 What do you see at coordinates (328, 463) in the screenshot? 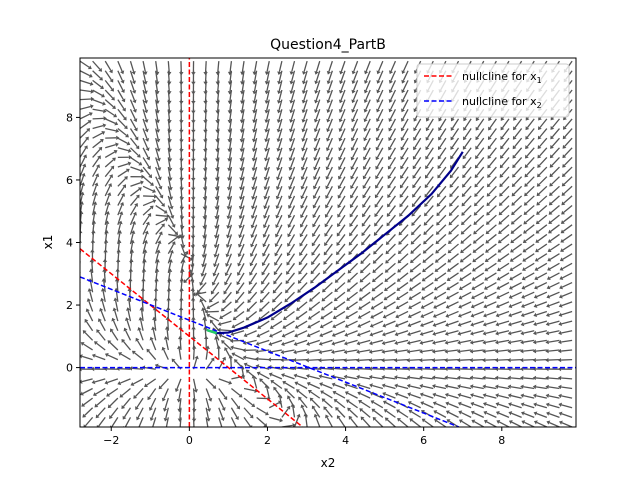
I see `x-axis-label: x2` at bounding box center [328, 463].